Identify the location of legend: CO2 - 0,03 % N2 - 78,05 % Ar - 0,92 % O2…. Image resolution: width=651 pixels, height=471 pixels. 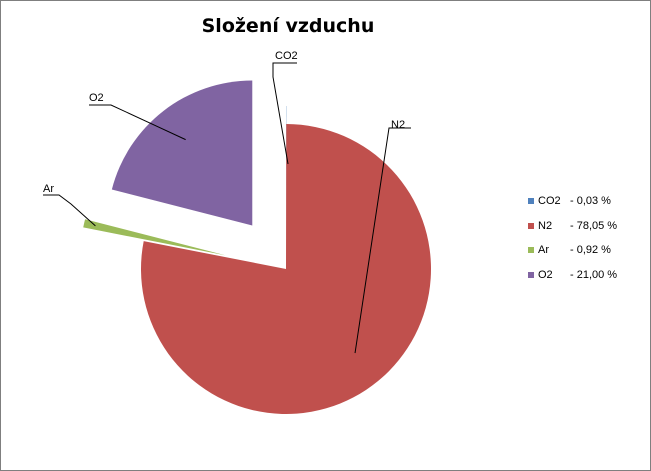
(572, 244).